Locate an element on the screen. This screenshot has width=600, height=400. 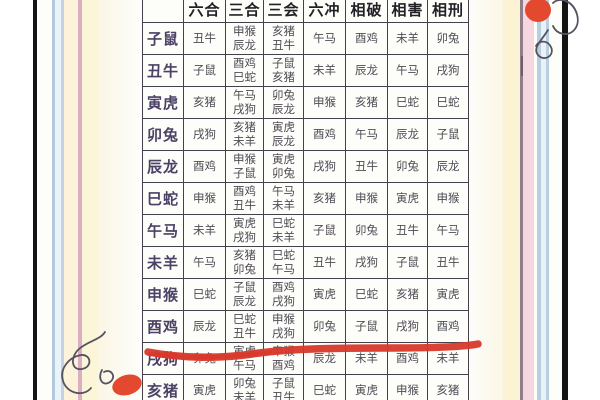
stripe-yellow-right is located at coordinates (511, 200).